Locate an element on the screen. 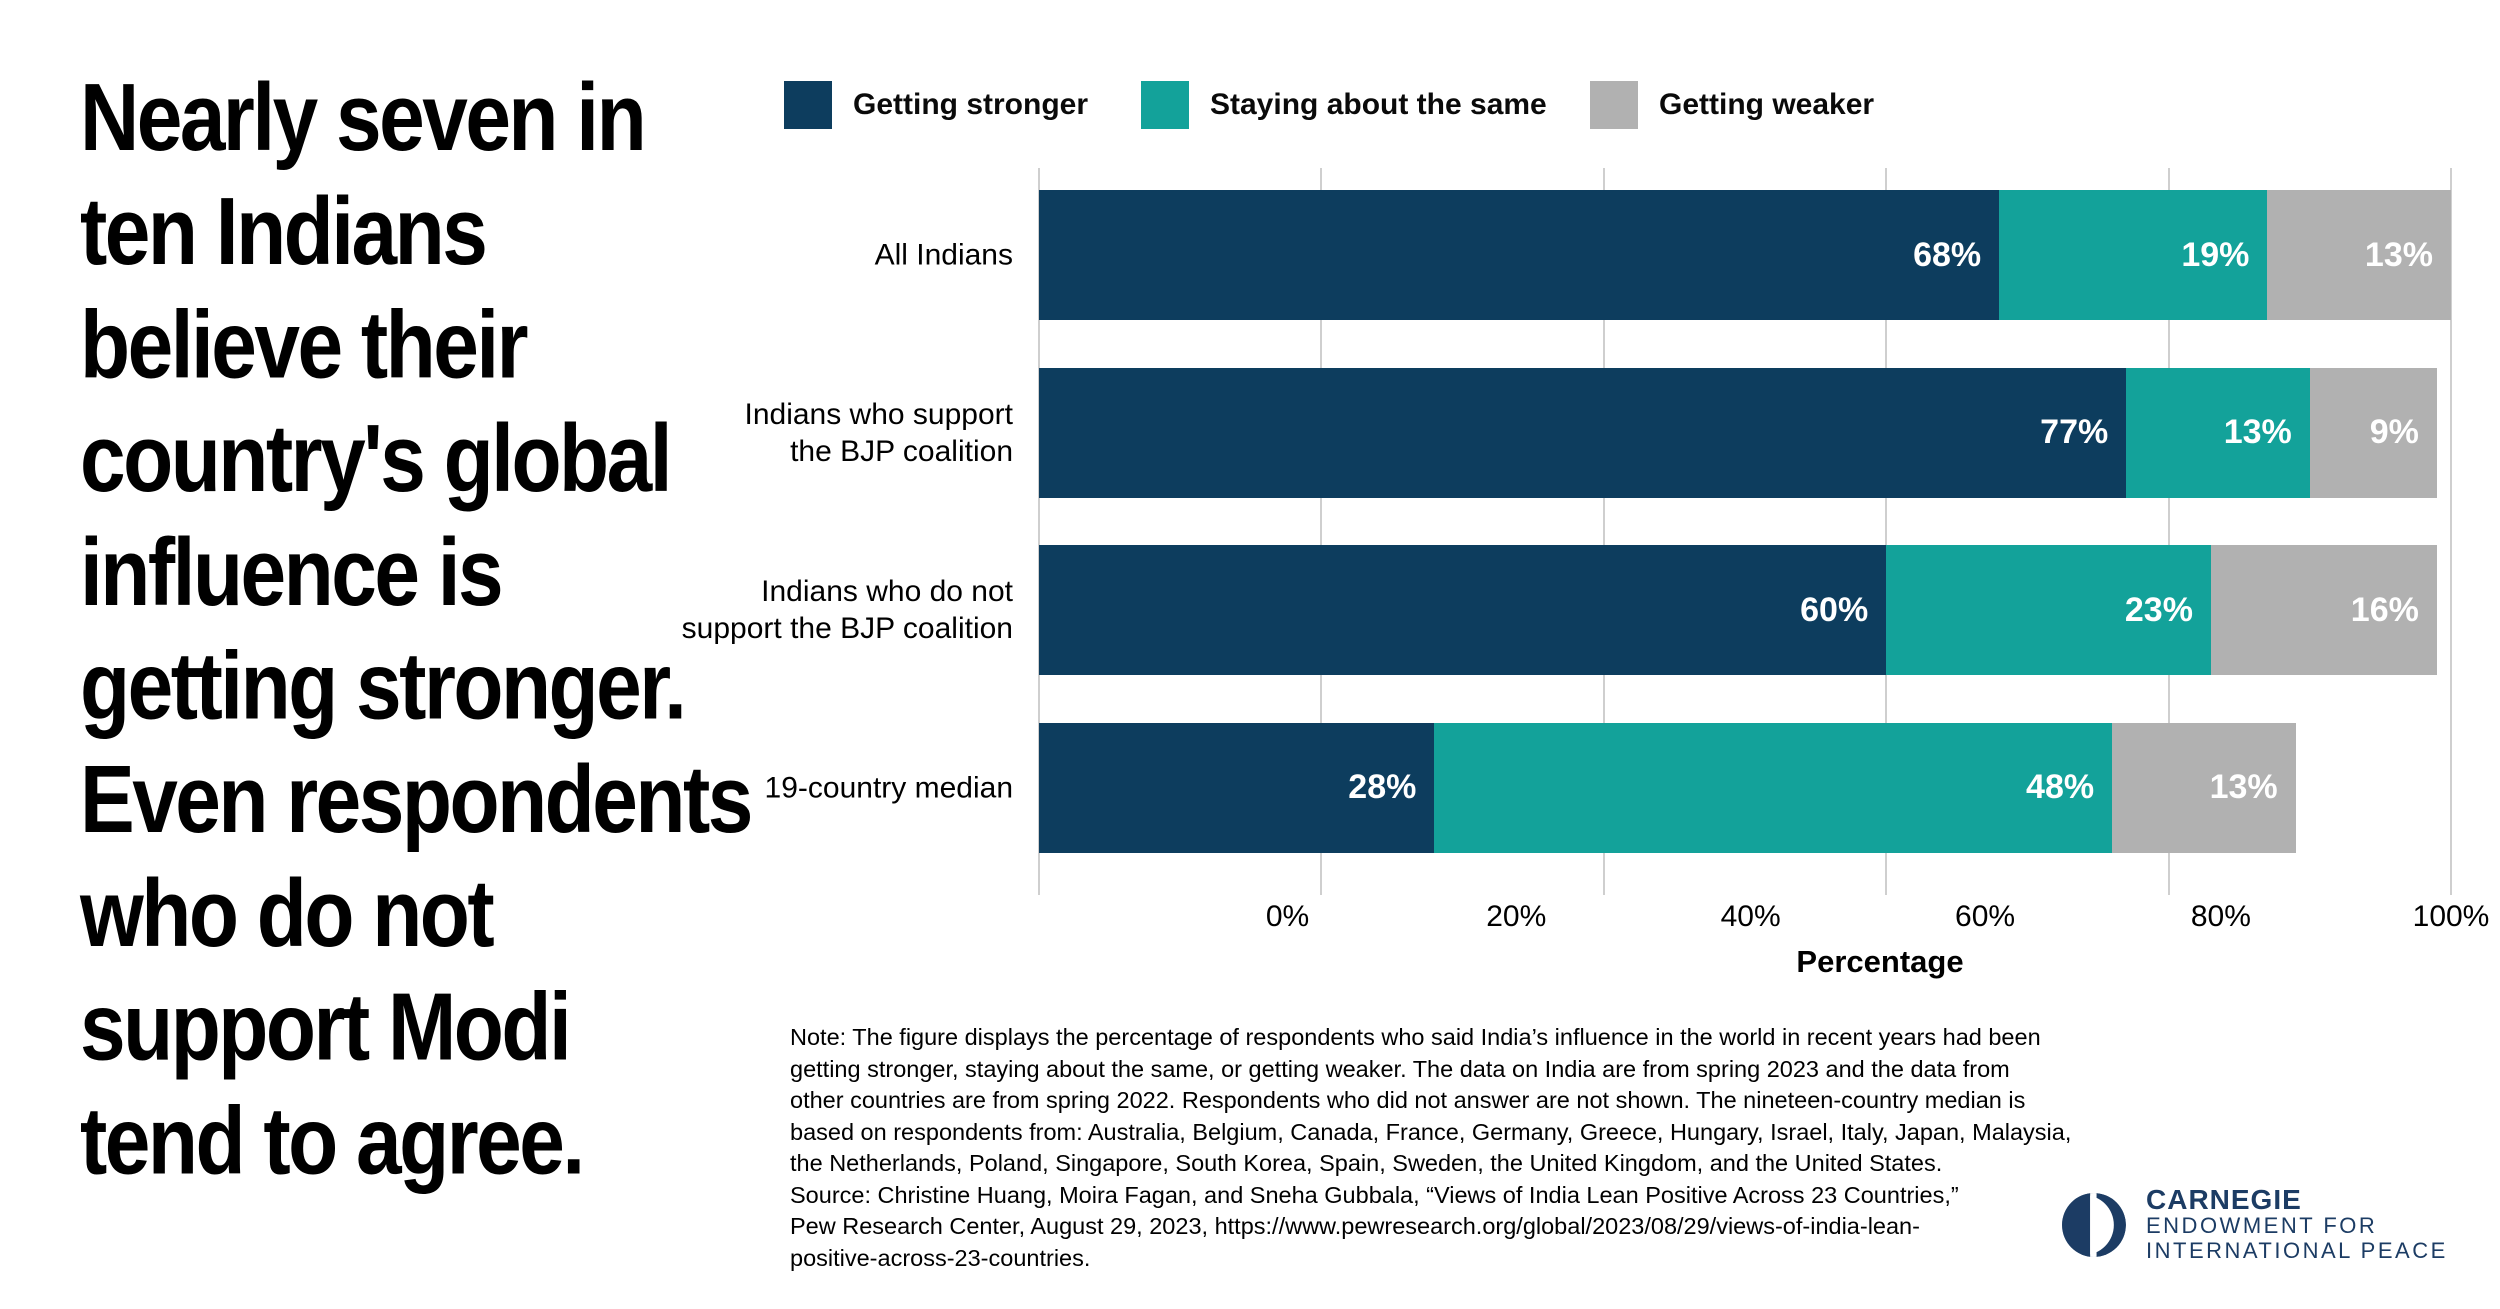  bar-segment: 28% is located at coordinates (1237, 787).